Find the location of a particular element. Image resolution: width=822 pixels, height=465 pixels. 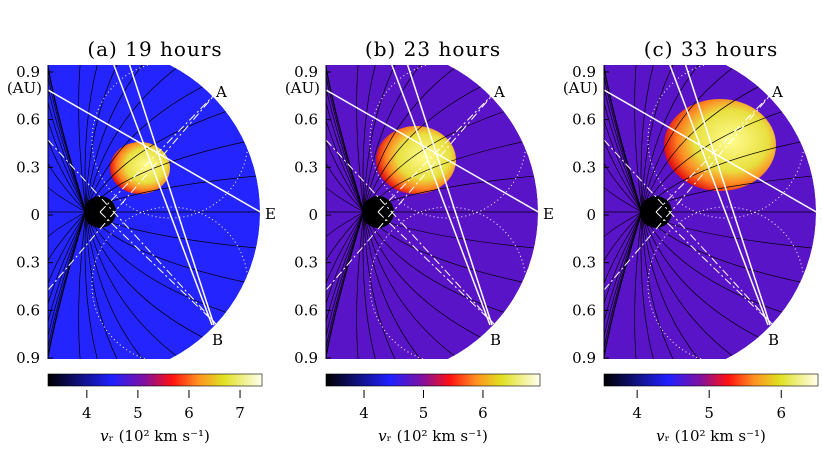

y-unit: (AU) is located at coordinates (302, 88).